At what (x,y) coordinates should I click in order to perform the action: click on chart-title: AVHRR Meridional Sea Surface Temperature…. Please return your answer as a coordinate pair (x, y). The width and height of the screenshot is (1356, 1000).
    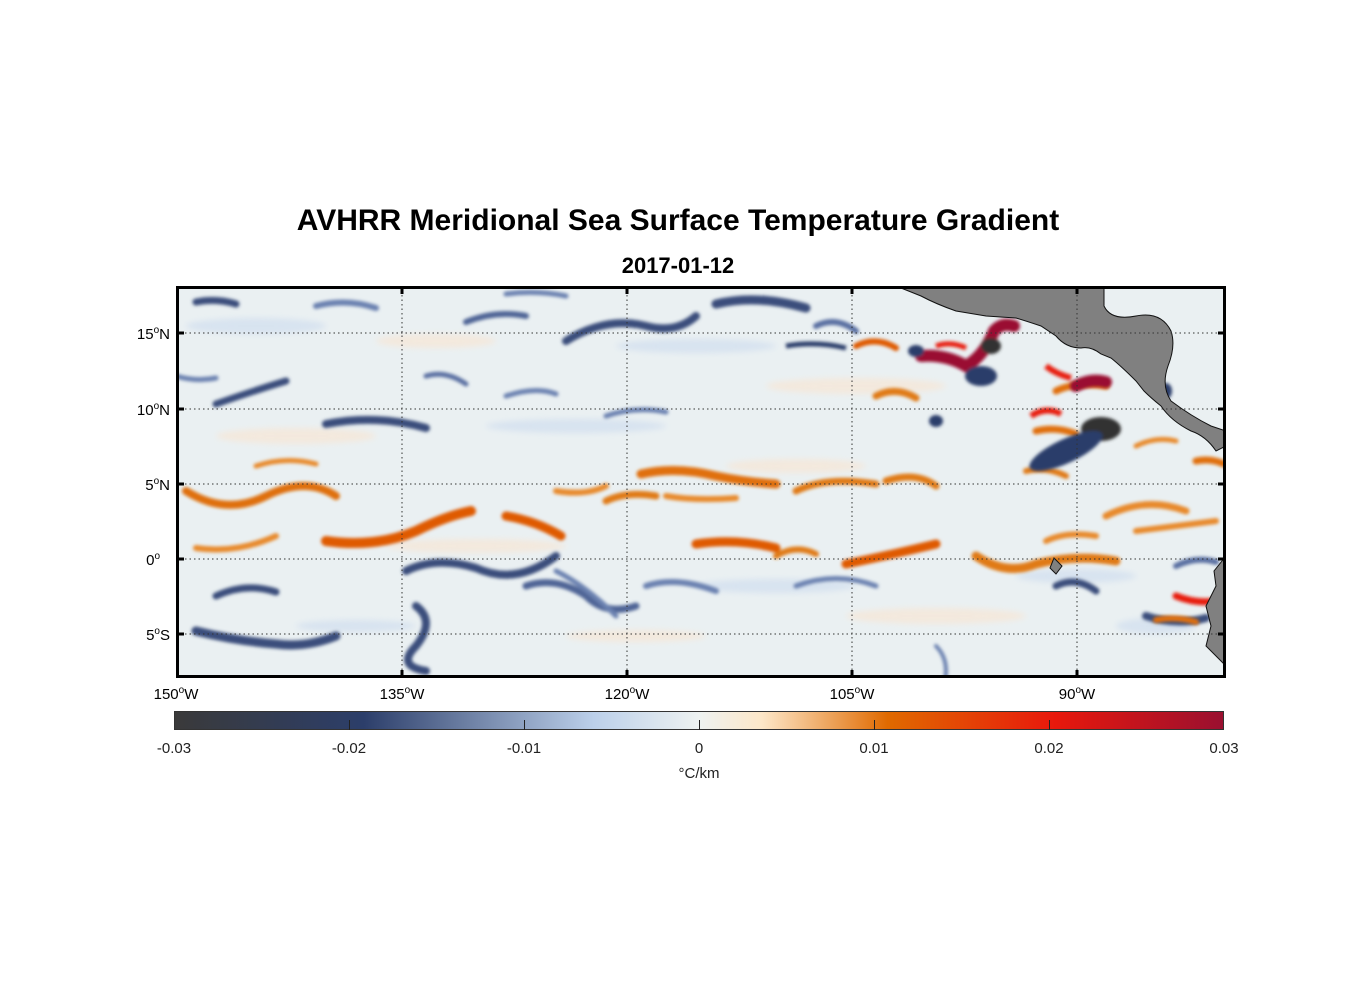
    Looking at the image, I should click on (678, 220).